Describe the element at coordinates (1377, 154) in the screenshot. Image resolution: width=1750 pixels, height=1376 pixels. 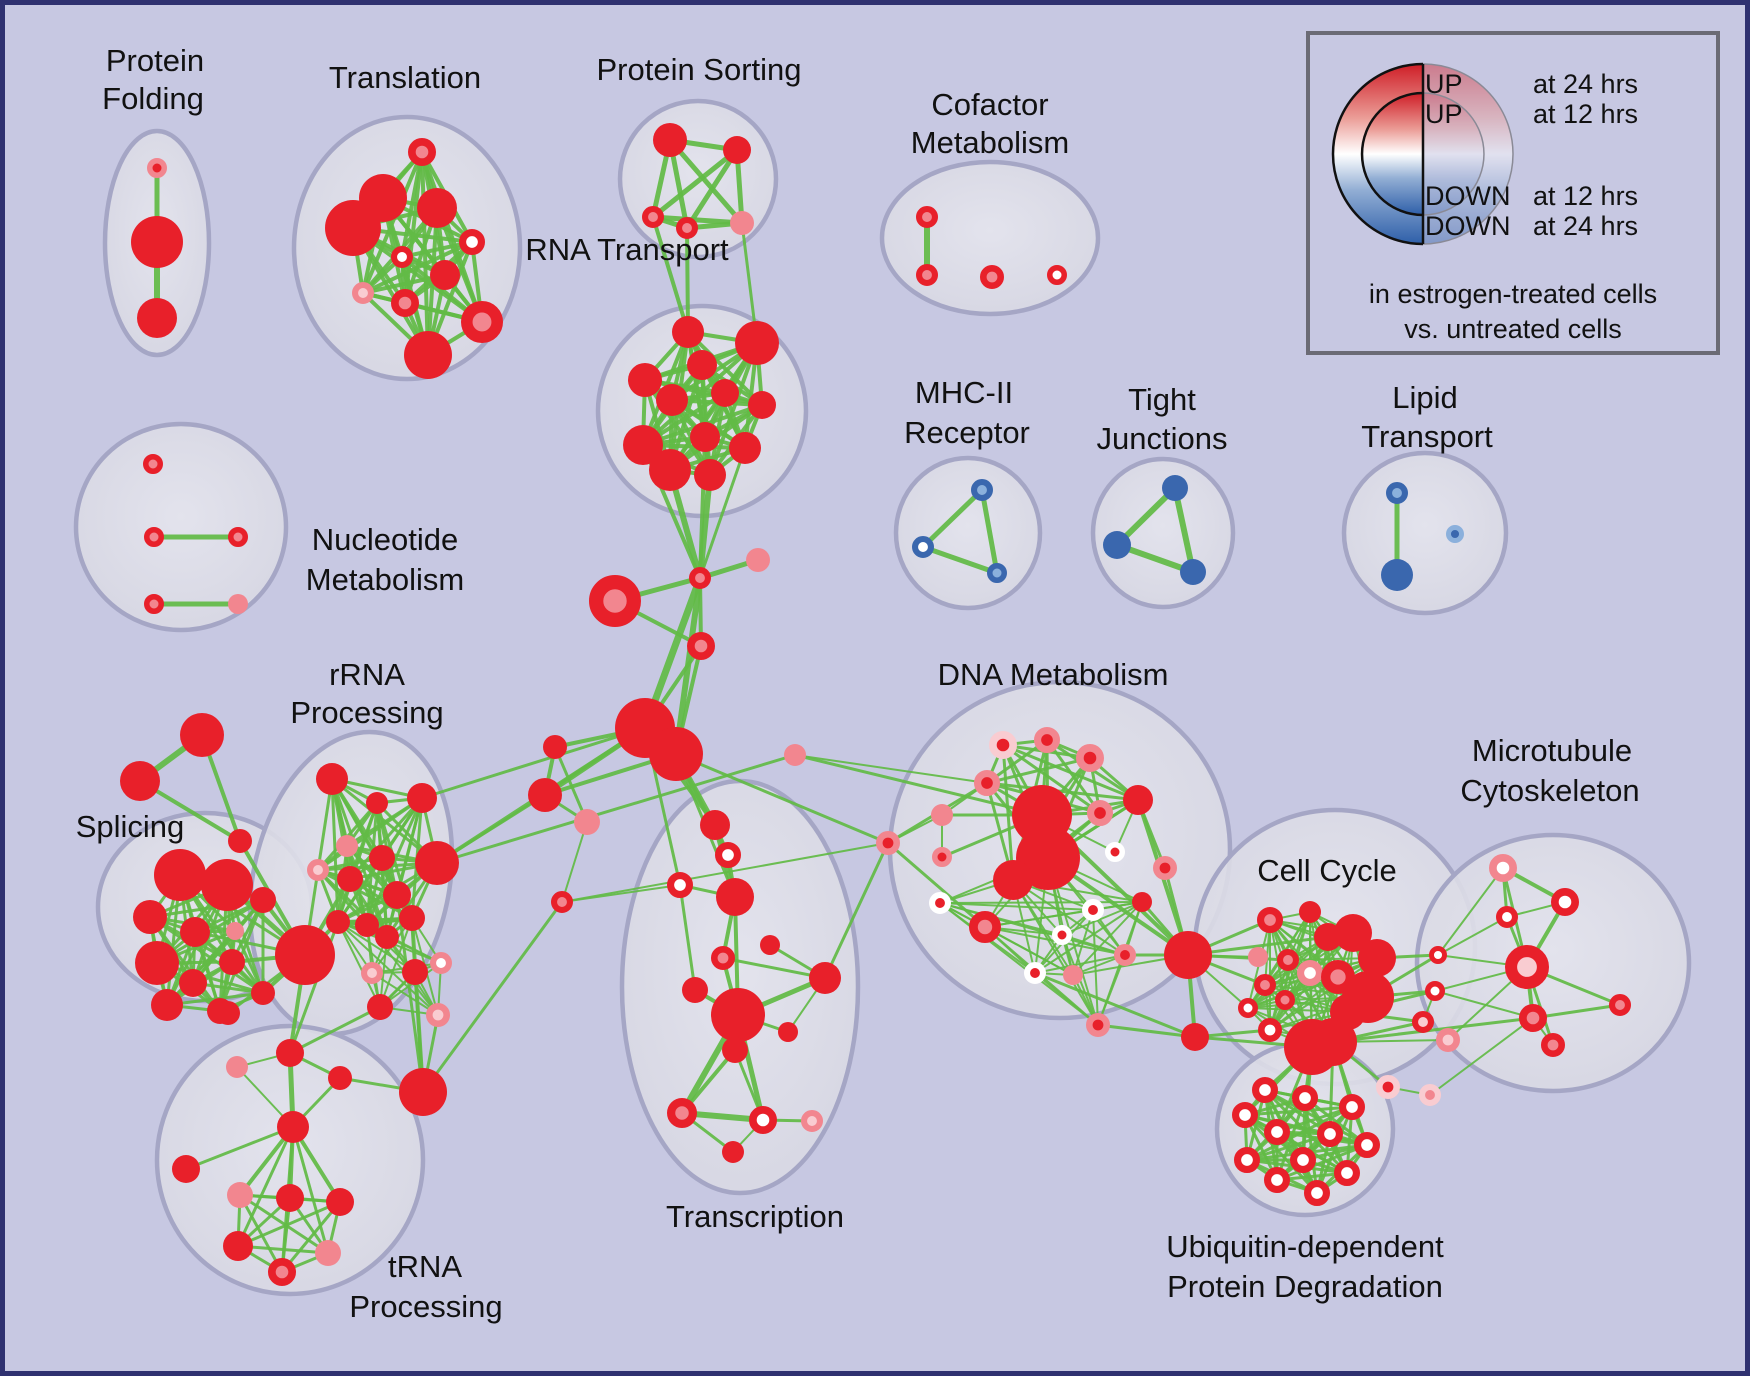
I see `legend-outer-left-arc` at that location.